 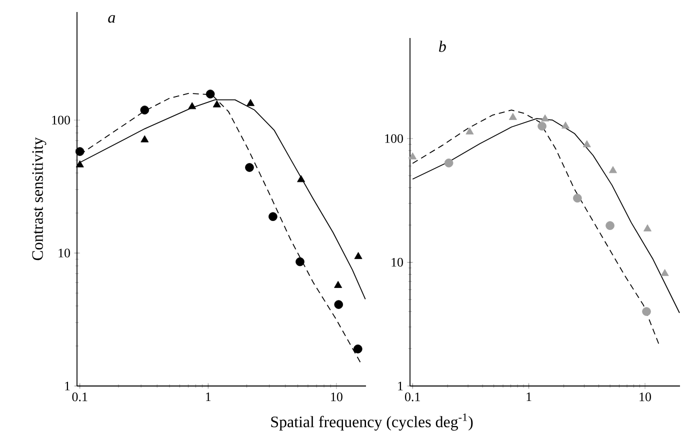 I want to click on y-axis-title: Contrast sensitivity, so click(x=39, y=198).